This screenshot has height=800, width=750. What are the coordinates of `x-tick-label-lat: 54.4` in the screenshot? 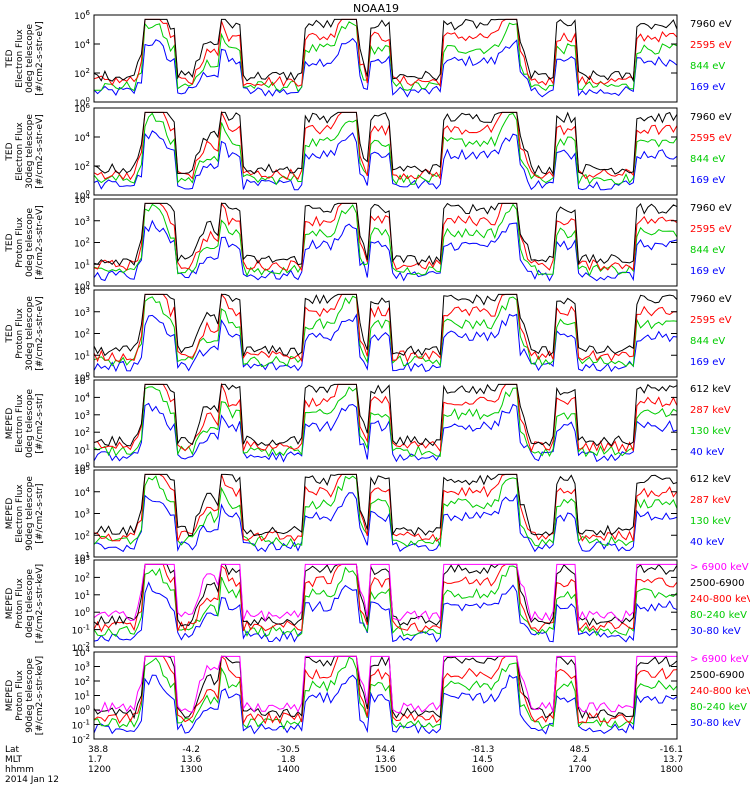 It's located at (385, 750).